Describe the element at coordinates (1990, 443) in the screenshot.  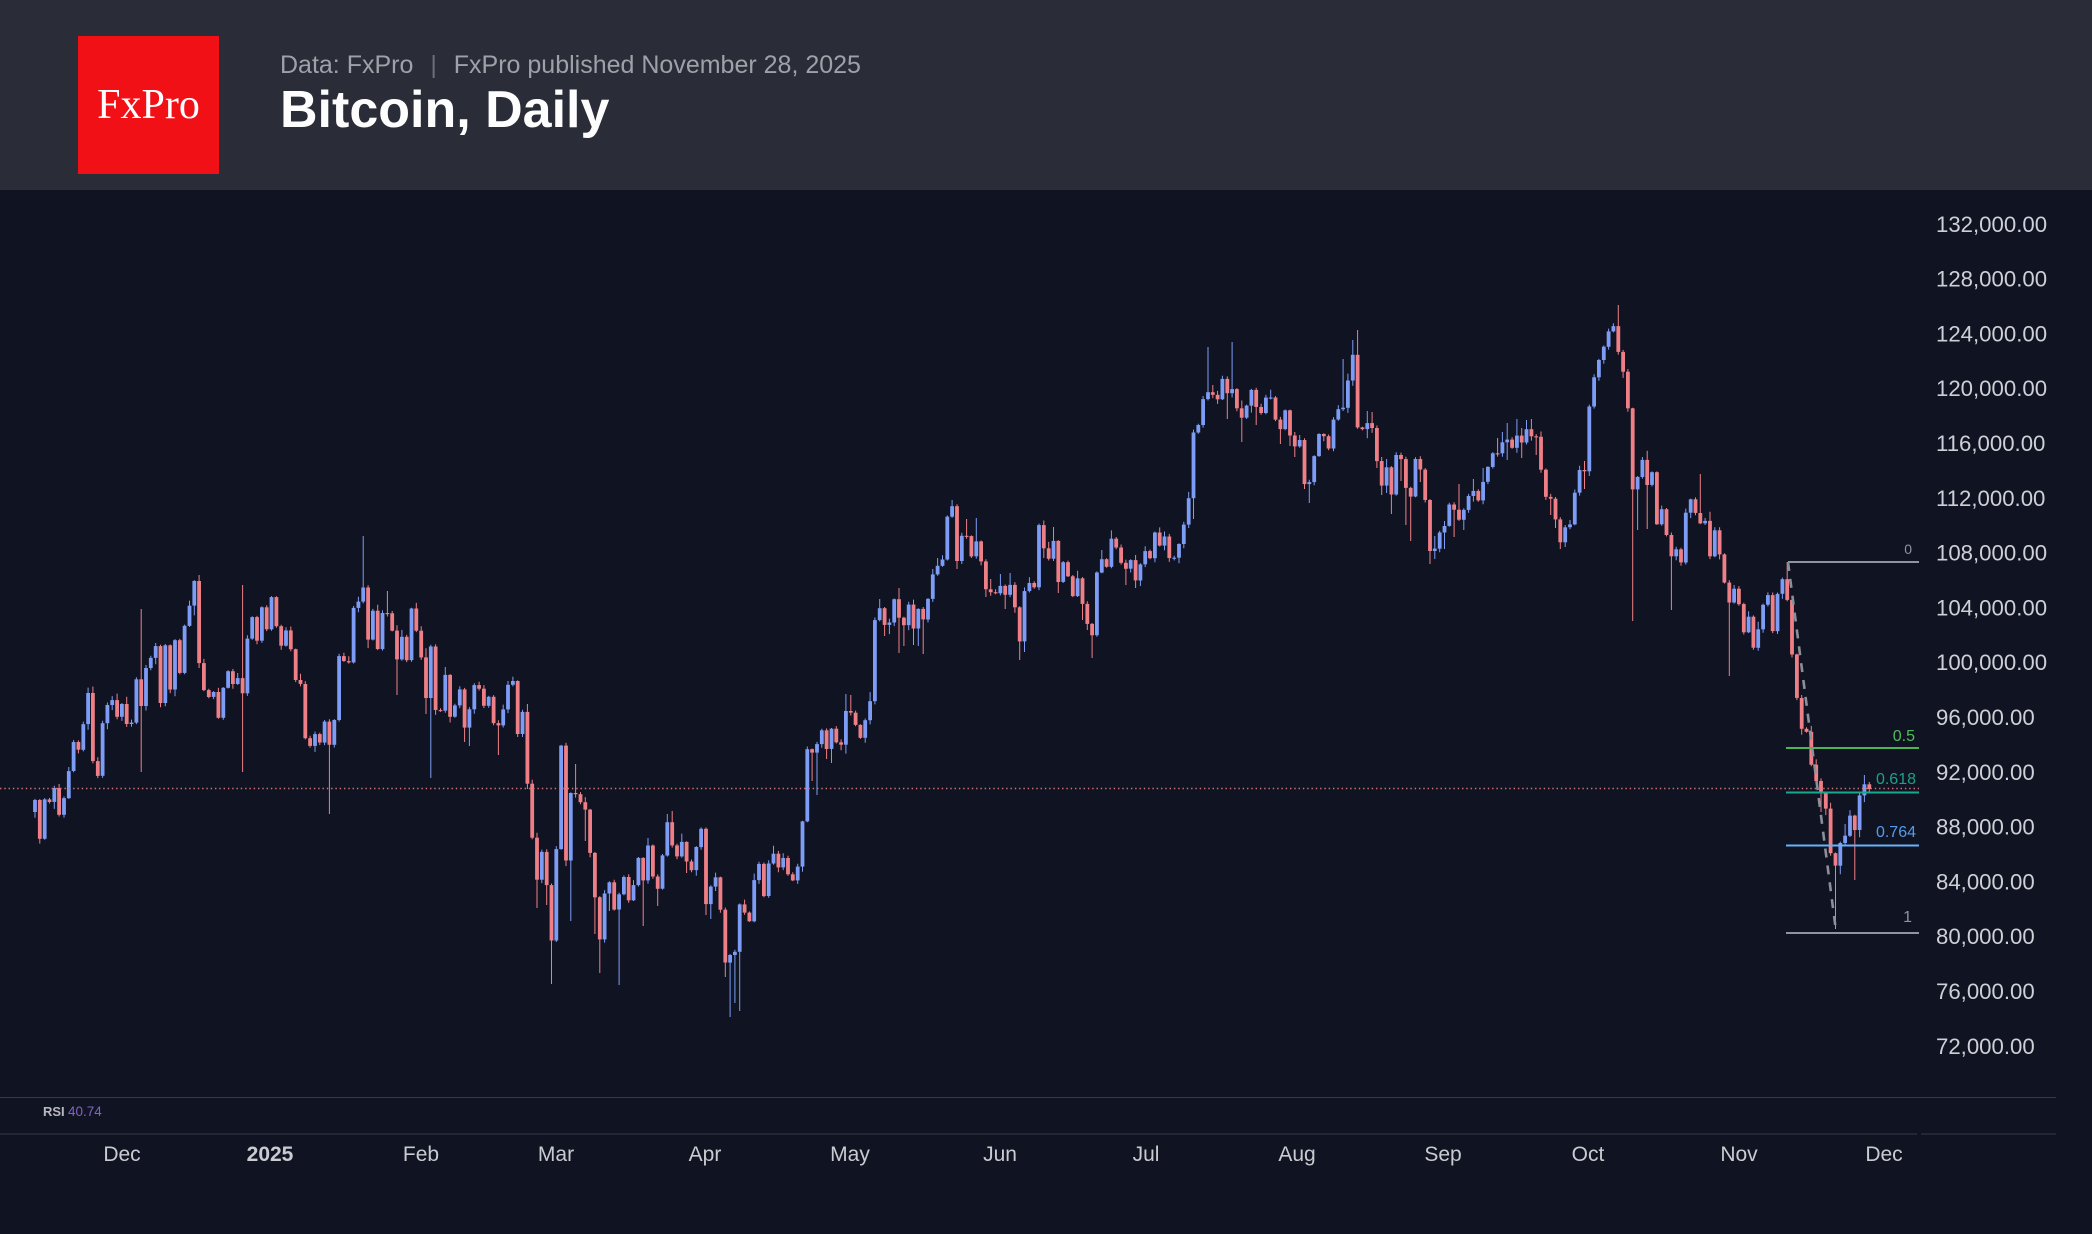
I see `svg-text: 116,000.00` at that location.